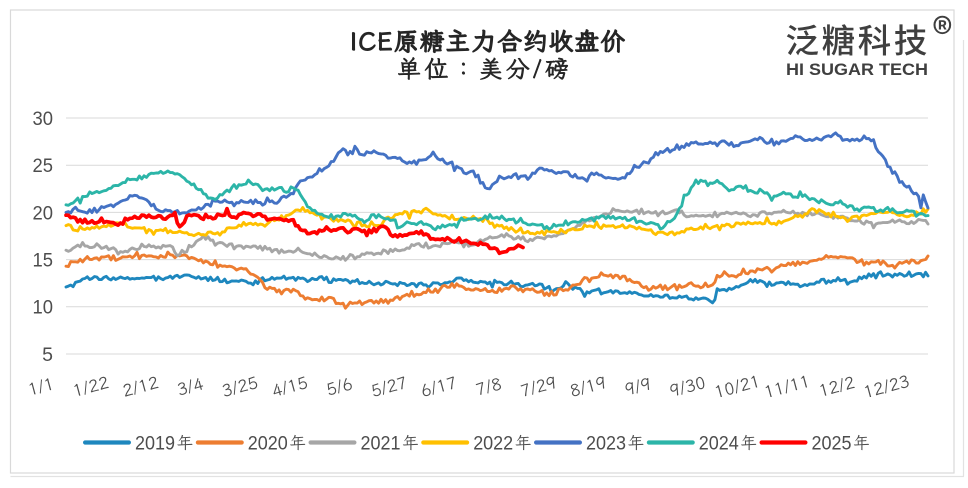 This screenshot has width=968, height=488. What do you see at coordinates (43, 213) in the screenshot?
I see `svg-text: 20` at bounding box center [43, 213].